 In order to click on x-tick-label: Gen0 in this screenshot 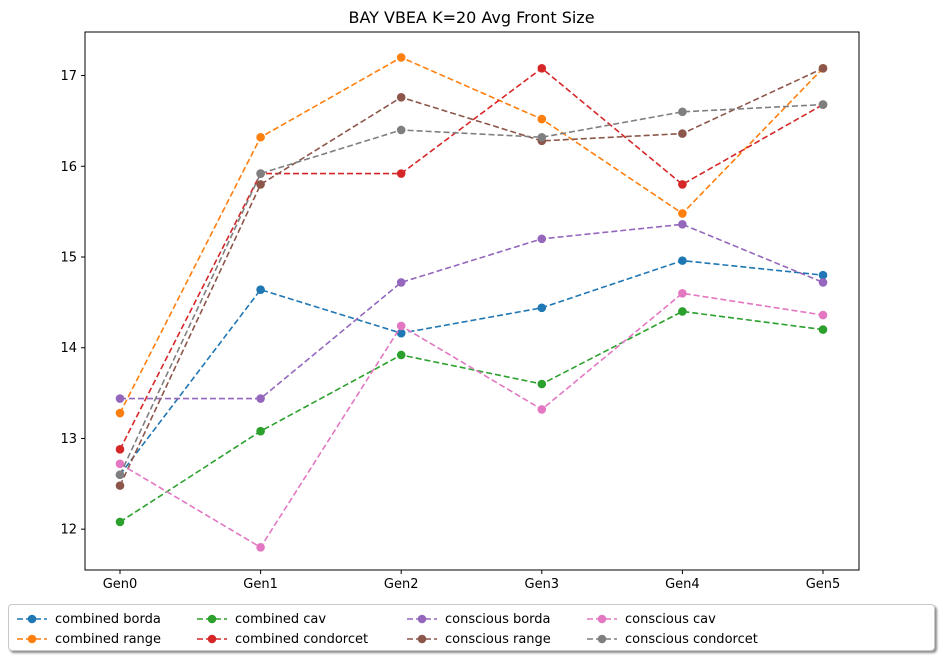, I will do `click(120, 584)`.